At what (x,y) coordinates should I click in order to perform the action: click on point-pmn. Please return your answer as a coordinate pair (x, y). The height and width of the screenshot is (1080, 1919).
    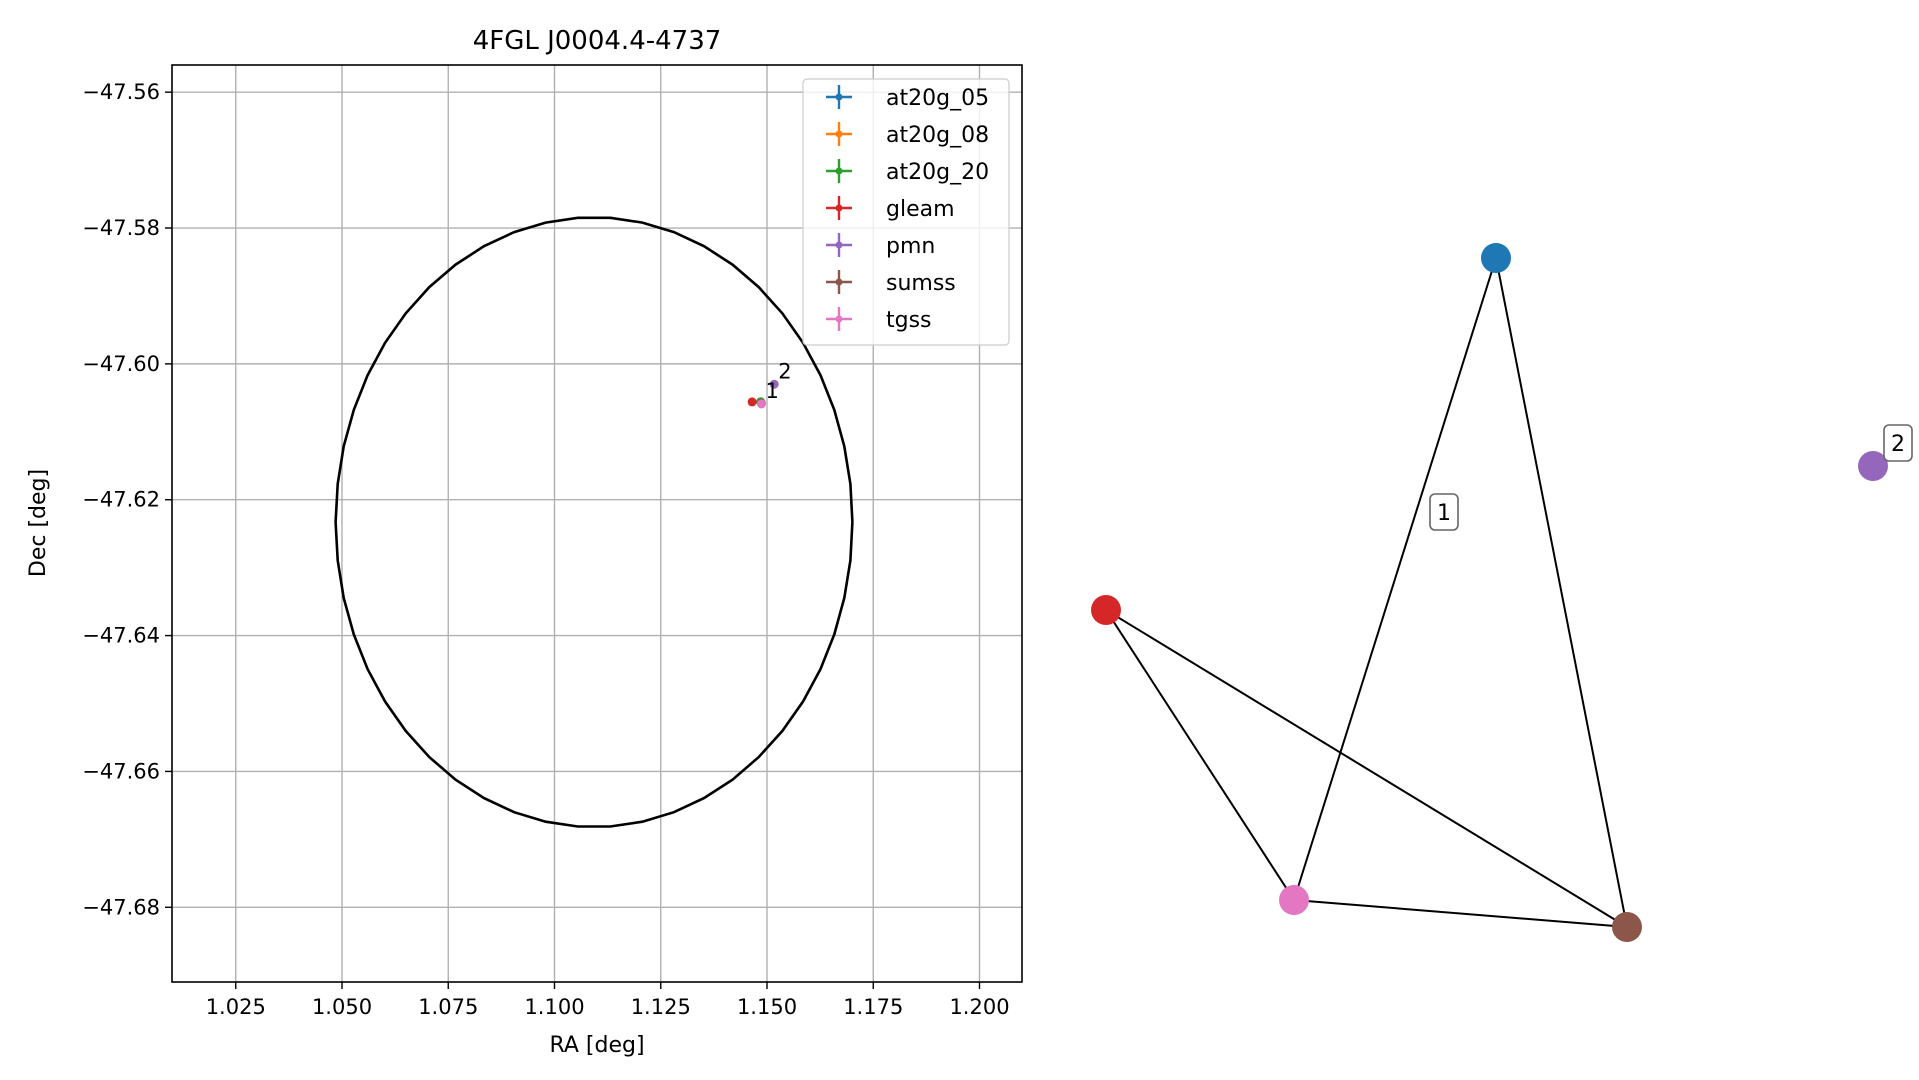
    Looking at the image, I should click on (774, 384).